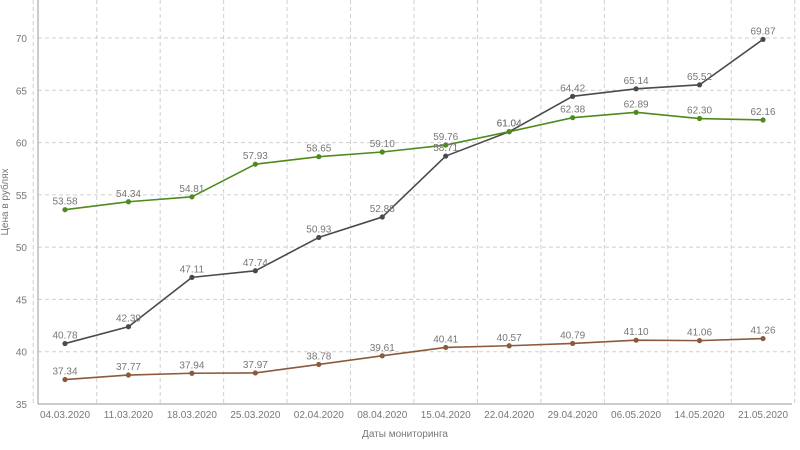  I want to click on x-axis-title: Даты мониторинга, so click(405, 434).